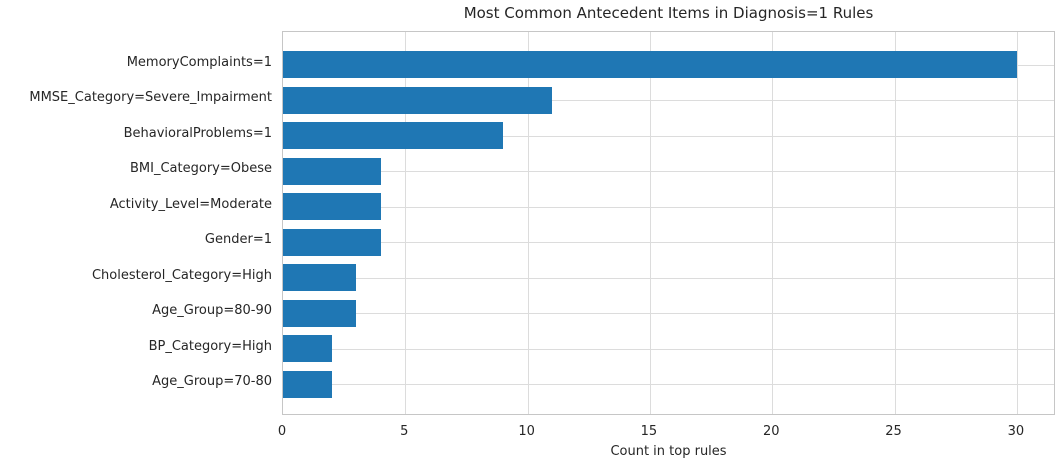 The height and width of the screenshot is (470, 1064). I want to click on bar-MemoryComplaints=1, so click(650, 64).